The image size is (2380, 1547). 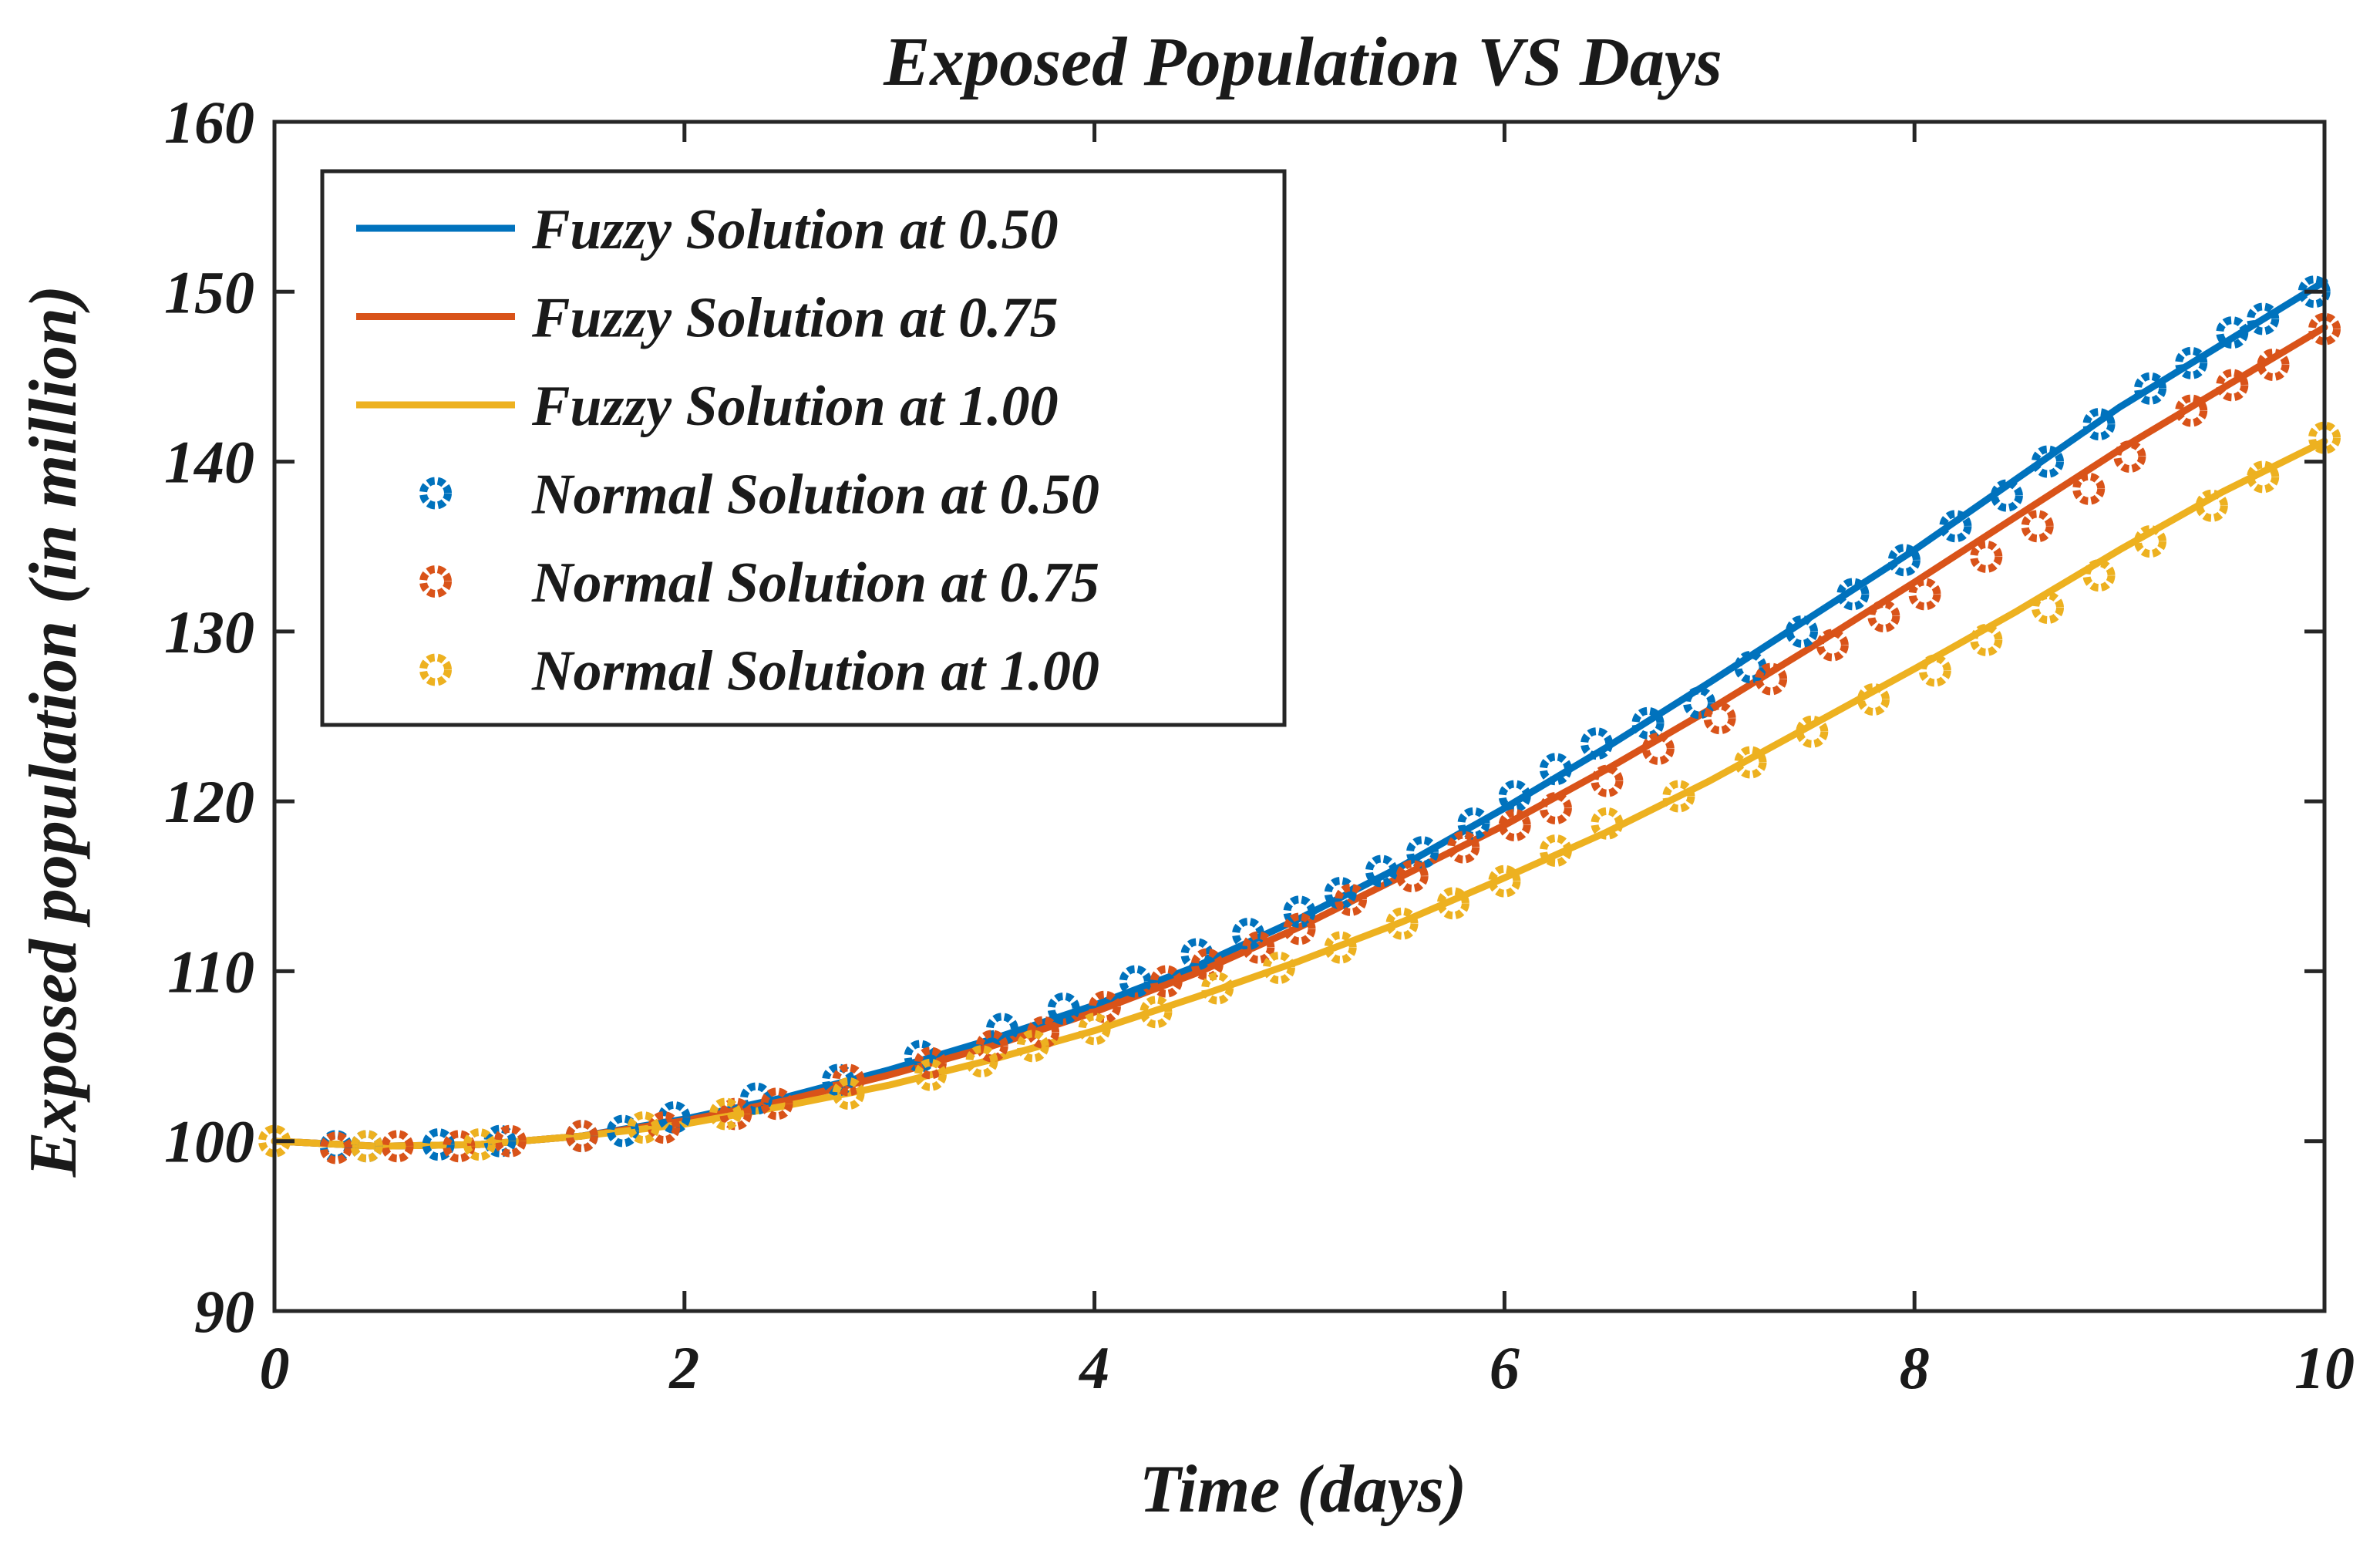 I want to click on legend-item: Normal Solution at 1.00, so click(x=759, y=672).